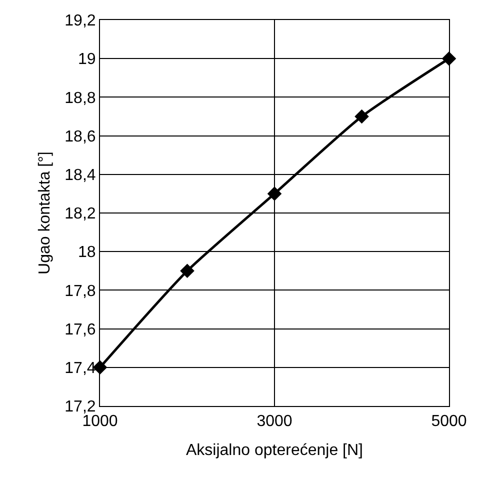 The width and height of the screenshot is (479, 486). What do you see at coordinates (87, 253) in the screenshot?
I see `y-tick-label: 18` at bounding box center [87, 253].